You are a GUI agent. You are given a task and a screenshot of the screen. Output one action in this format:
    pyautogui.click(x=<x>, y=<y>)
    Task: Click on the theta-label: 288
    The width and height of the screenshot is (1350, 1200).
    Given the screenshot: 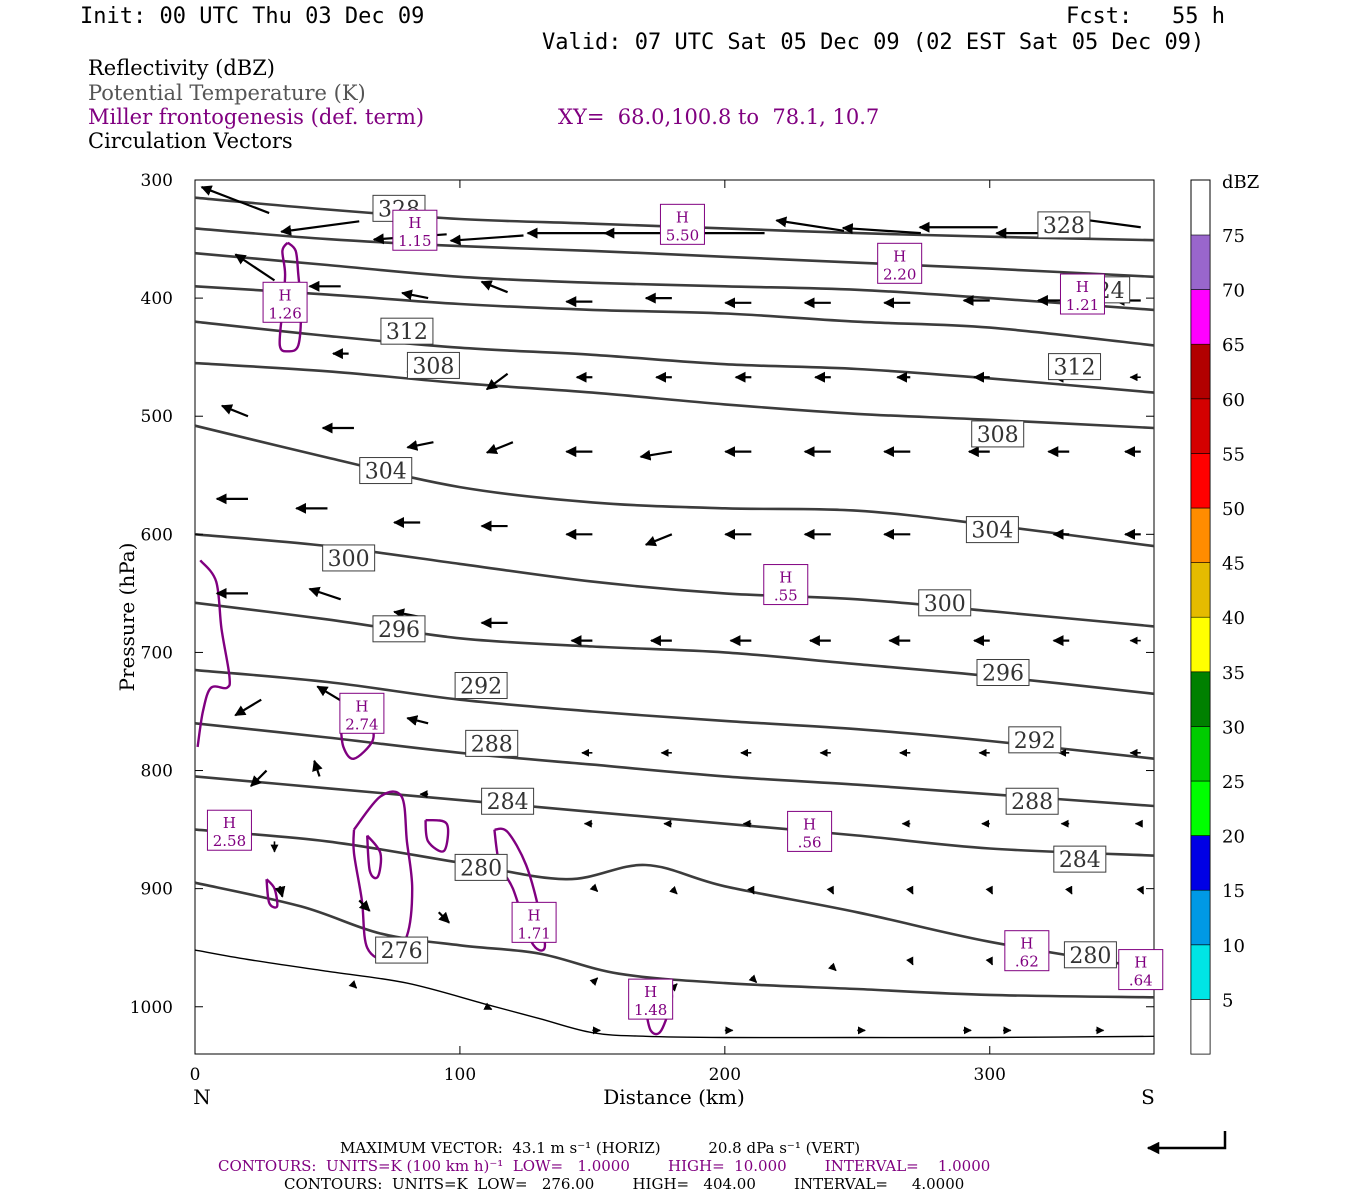 What is the action you would take?
    pyautogui.click(x=1032, y=802)
    